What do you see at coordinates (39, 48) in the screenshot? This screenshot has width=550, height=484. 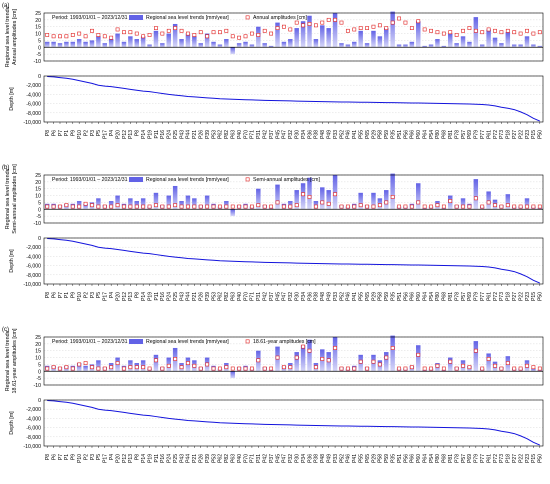 I see `y-tick-label: 0` at bounding box center [39, 48].